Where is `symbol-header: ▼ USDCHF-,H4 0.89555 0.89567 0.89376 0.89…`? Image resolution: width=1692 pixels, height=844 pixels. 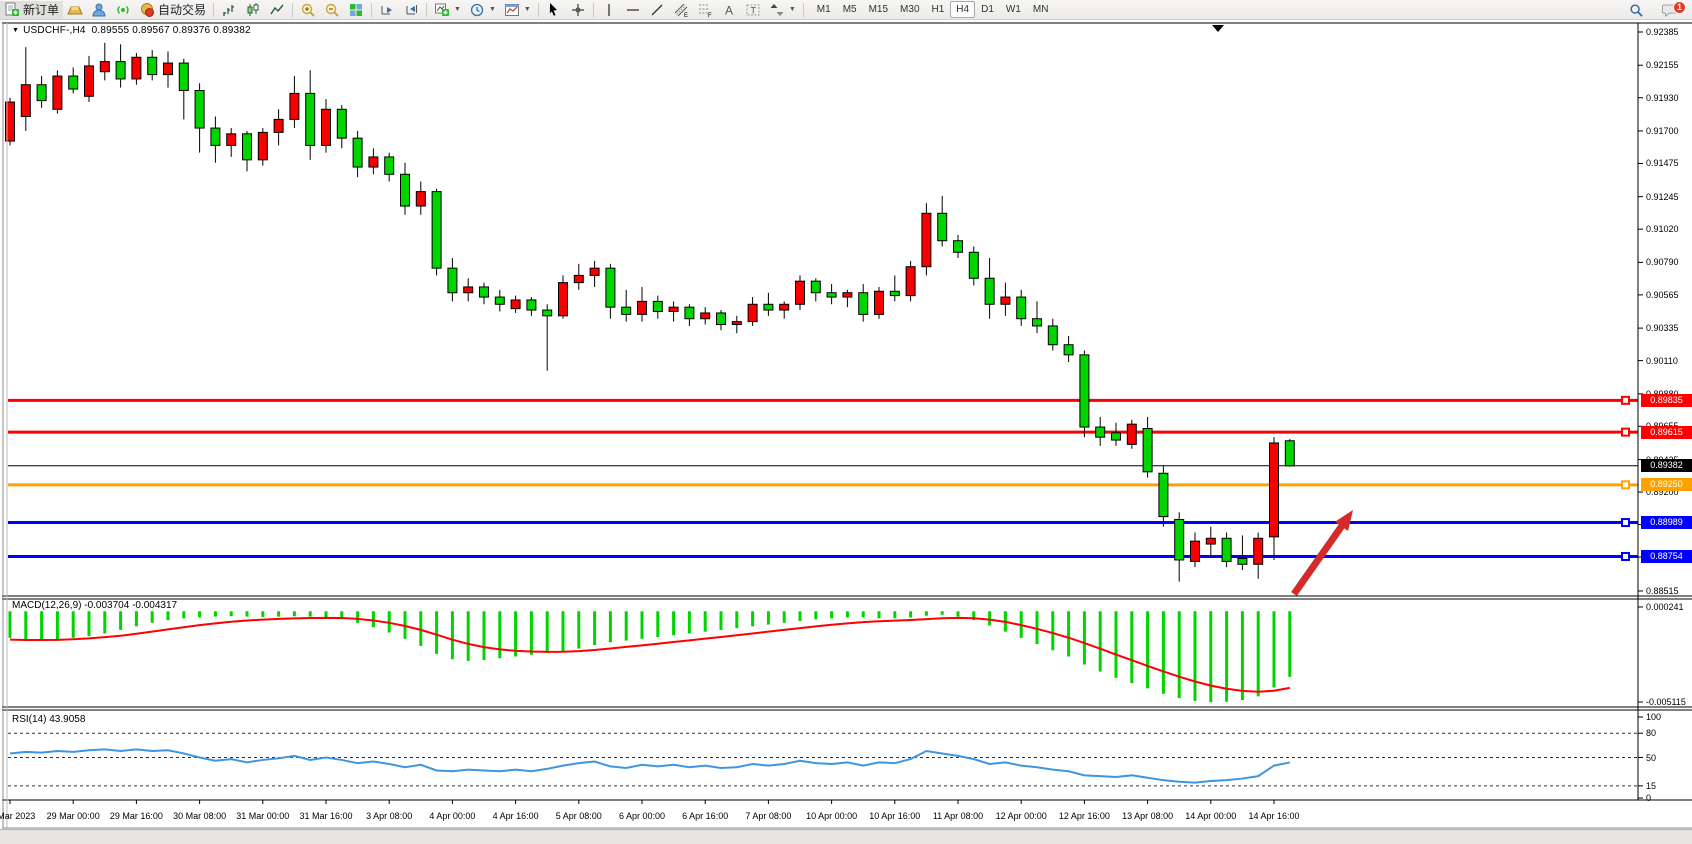
symbol-header: ▼ USDCHF-,H4 0.89555 0.89567 0.89376 0.89… is located at coordinates (131, 30).